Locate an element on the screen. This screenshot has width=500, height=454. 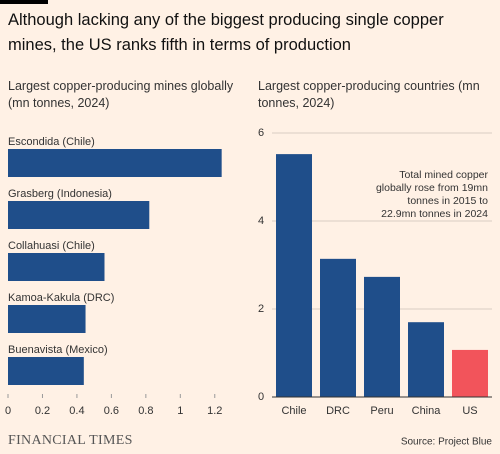
x-tick-label: 1 is located at coordinates (180, 411).